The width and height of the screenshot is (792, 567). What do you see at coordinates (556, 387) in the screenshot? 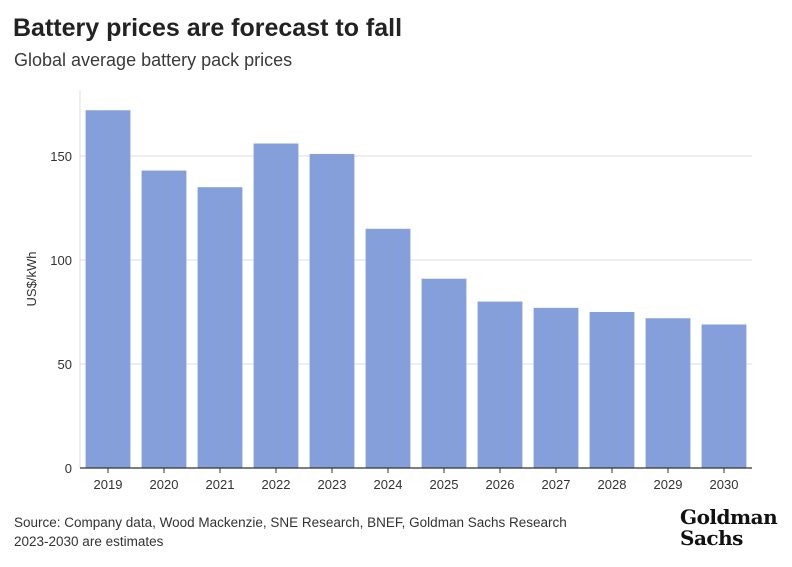
I see `bar-2027` at bounding box center [556, 387].